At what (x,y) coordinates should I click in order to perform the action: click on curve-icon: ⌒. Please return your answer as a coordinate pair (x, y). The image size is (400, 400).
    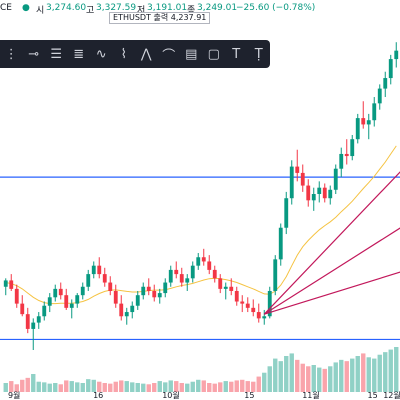
    Looking at the image, I should click on (169, 56).